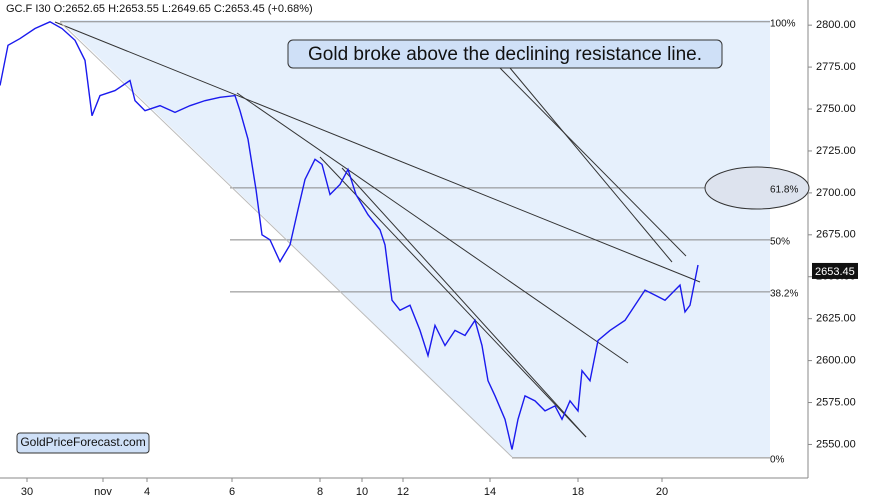  I want to click on fib-label: 50%, so click(780, 241).